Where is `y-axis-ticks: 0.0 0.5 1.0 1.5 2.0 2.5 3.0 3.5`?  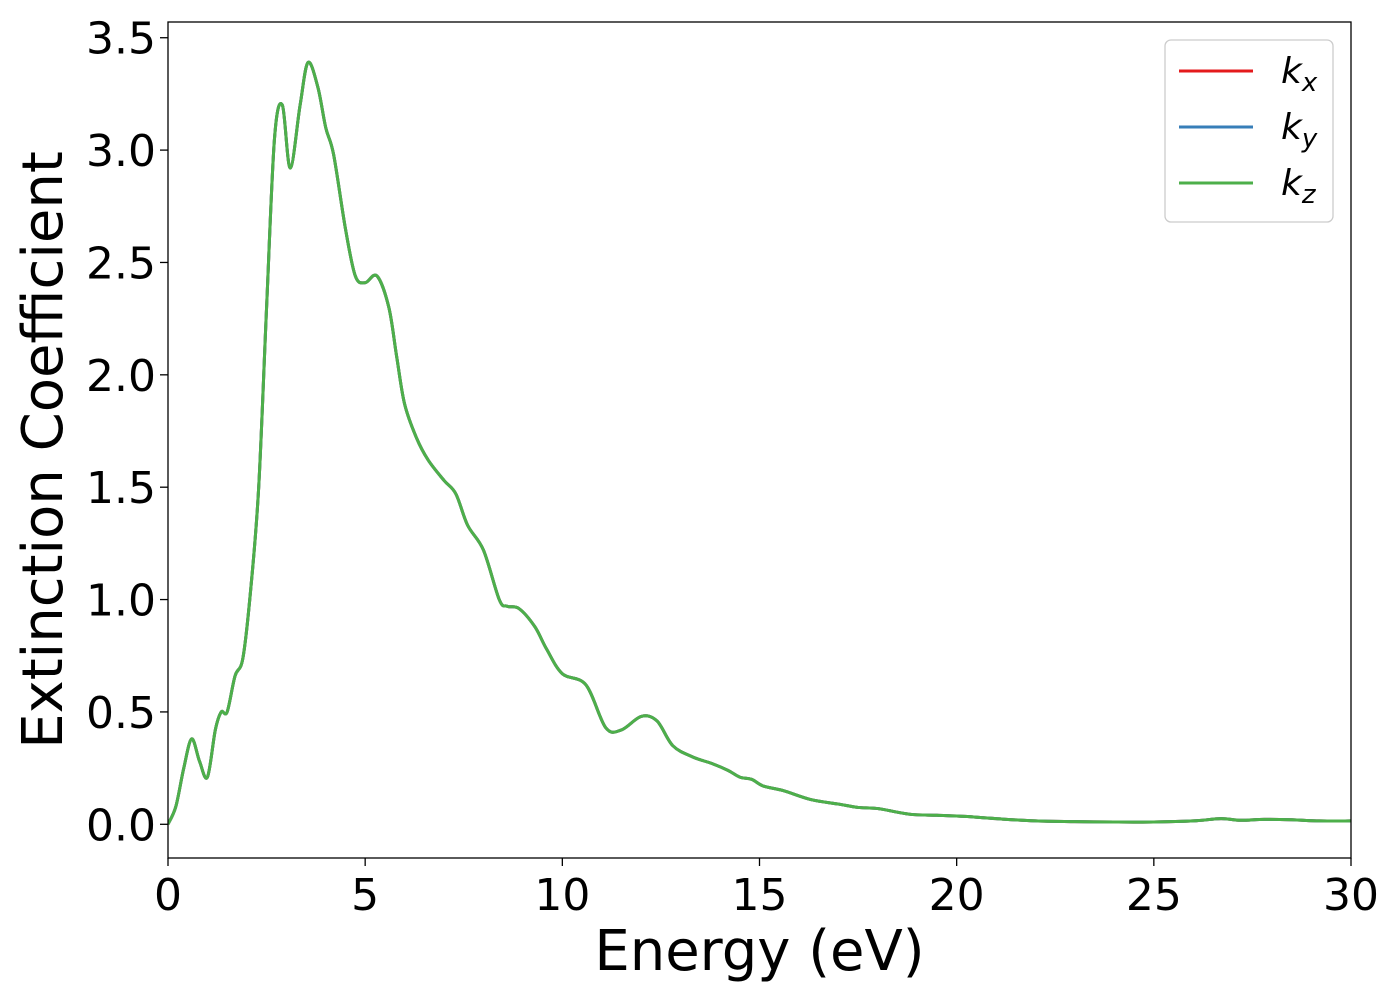 y-axis-ticks: 0.0 0.5 1.0 1.5 2.0 2.5 3.0 3.5 is located at coordinates (127, 432).